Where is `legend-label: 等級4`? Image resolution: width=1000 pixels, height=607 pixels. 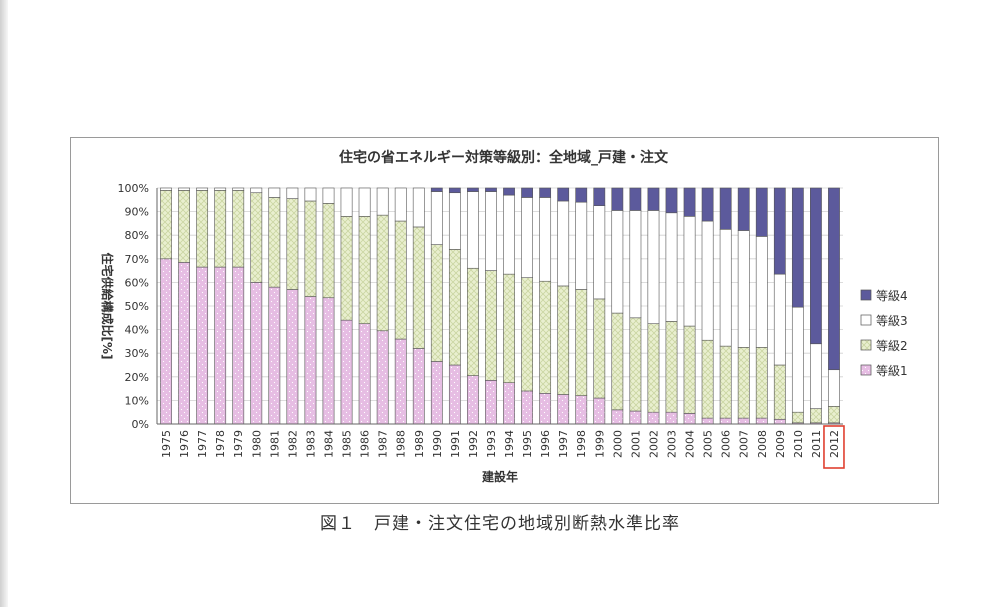 legend-label: 等級4 is located at coordinates (892, 296).